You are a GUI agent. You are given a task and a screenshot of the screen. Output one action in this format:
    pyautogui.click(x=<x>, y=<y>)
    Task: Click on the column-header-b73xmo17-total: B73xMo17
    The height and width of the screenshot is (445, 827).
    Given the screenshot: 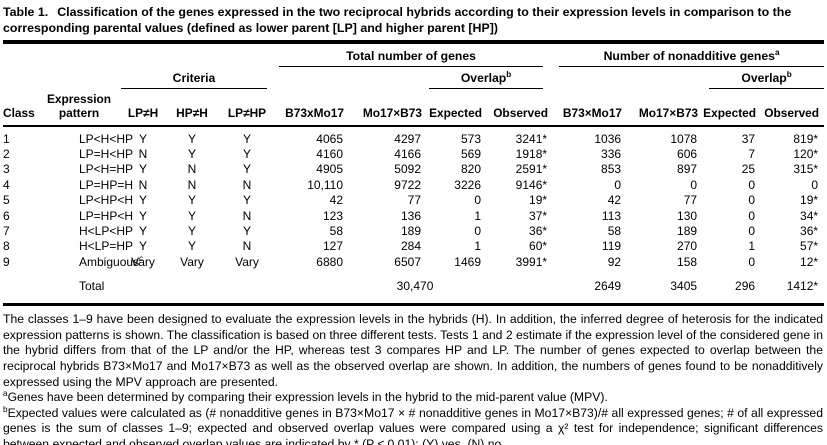 What is the action you would take?
    pyautogui.click(x=313, y=107)
    